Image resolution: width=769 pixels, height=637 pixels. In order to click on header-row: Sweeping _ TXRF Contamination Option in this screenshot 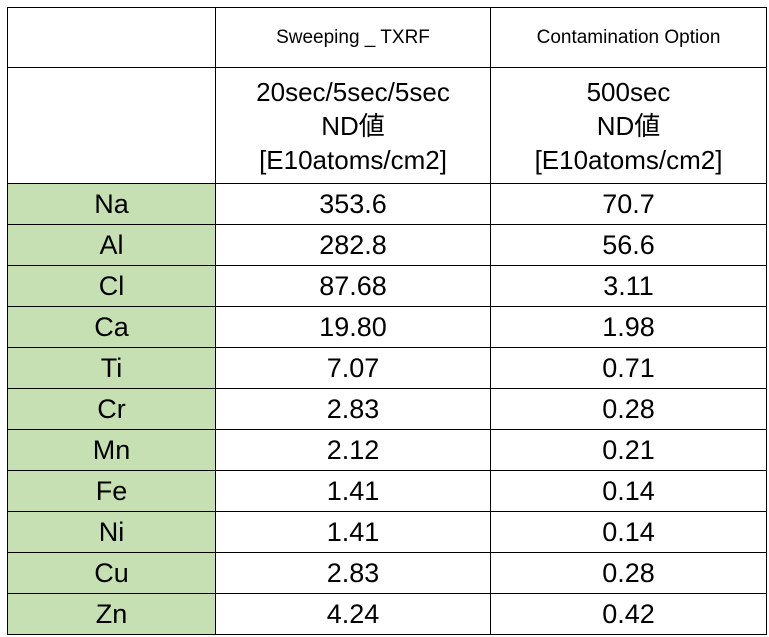, I will do `click(387, 37)`.